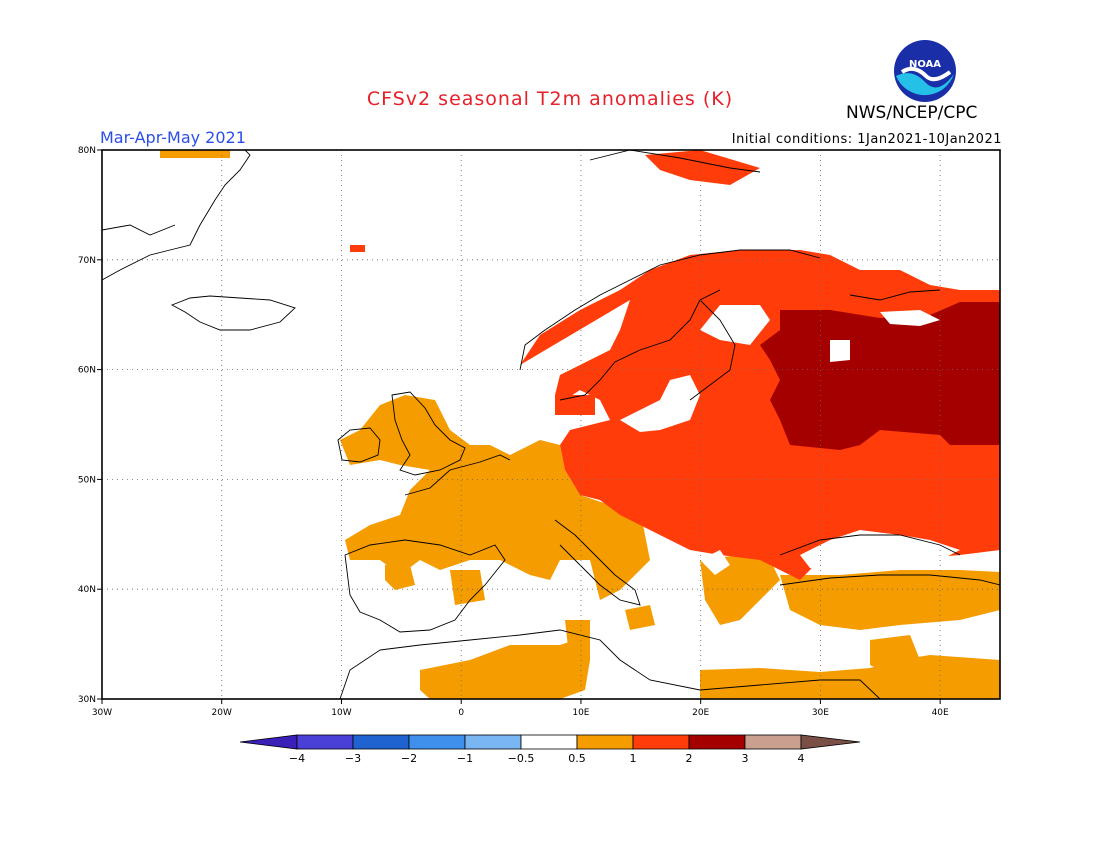 The image size is (1100, 850). Describe the element at coordinates (297, 758) in the screenshot. I see `colorbar-label: −4` at that location.